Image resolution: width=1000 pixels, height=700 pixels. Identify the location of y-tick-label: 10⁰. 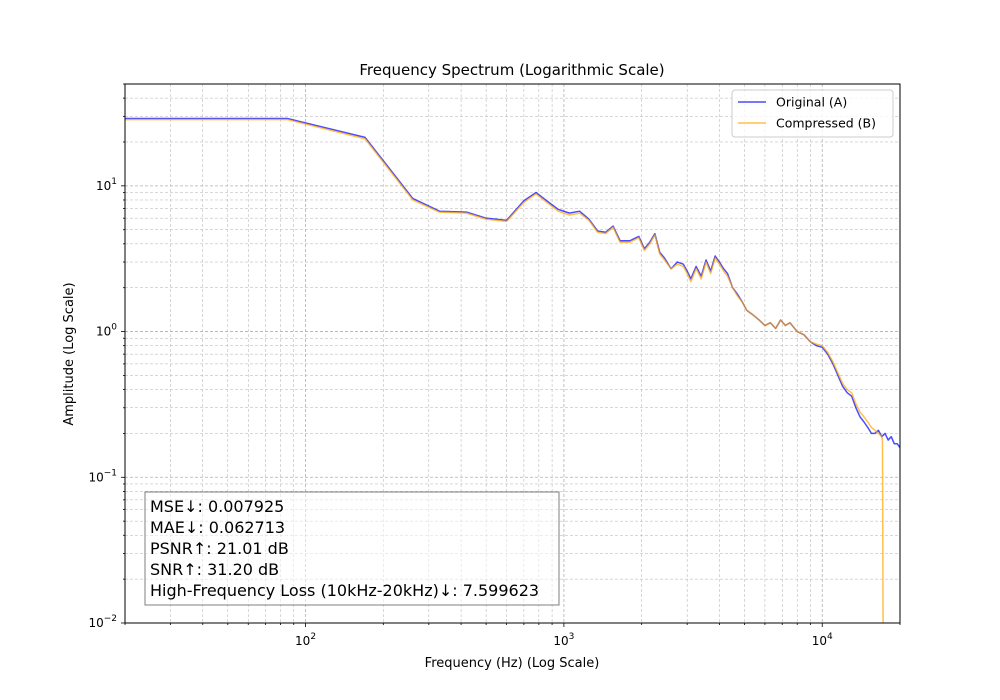
(106, 331).